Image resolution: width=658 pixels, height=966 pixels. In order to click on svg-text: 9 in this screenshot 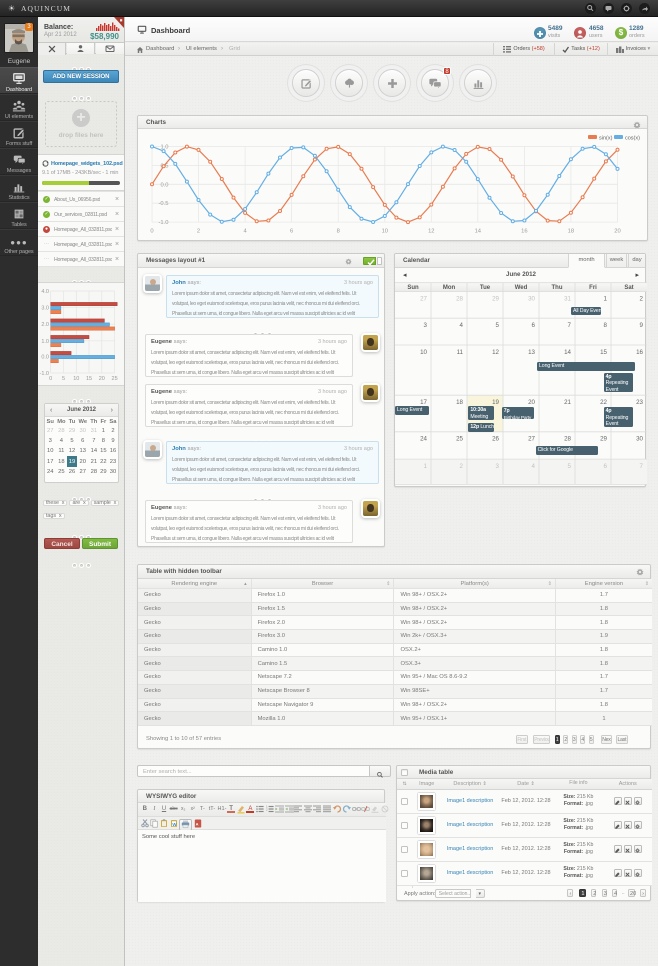, I will do `click(642, 325)`.